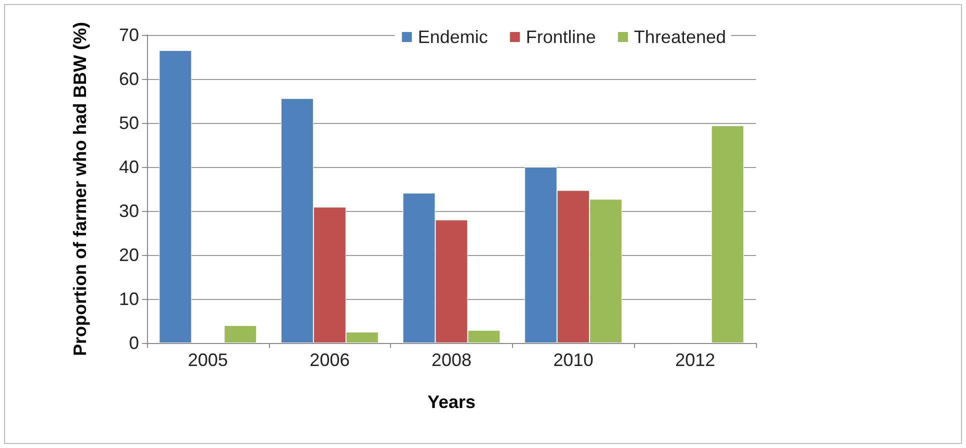  Describe the element at coordinates (573, 360) in the screenshot. I see `x-tick-label: 2010` at that location.